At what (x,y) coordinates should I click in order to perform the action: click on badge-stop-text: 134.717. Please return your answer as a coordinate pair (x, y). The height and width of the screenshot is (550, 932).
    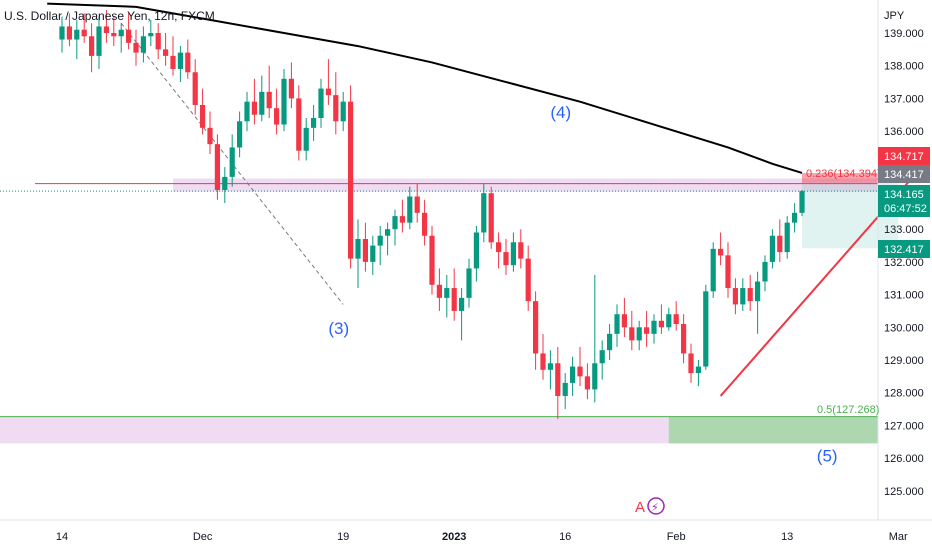
    Looking at the image, I should click on (904, 157).